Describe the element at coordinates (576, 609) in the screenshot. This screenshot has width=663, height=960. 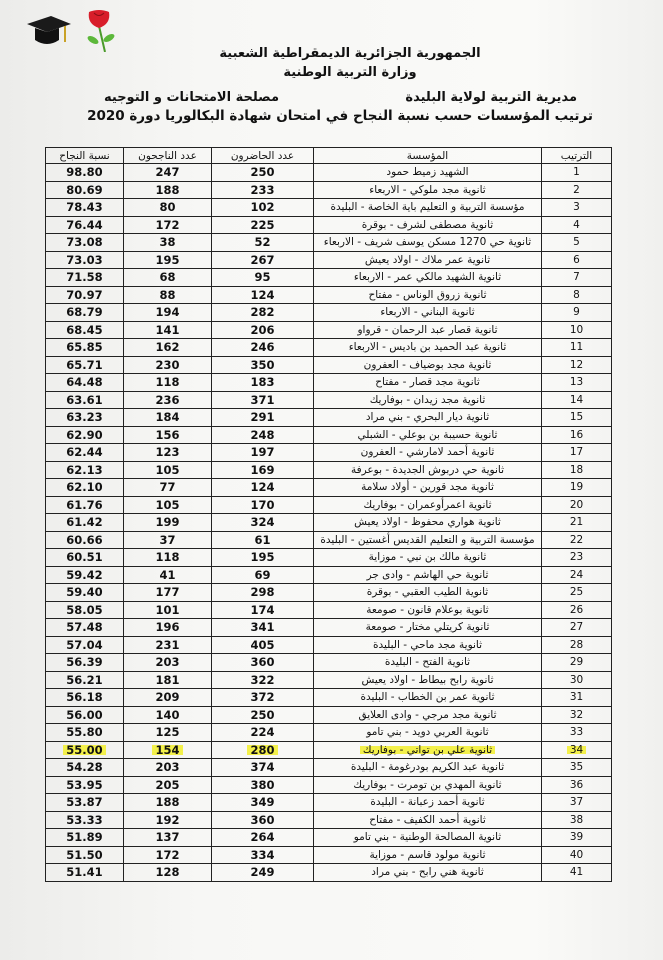
I see `cell-rank-text: 26` at that location.